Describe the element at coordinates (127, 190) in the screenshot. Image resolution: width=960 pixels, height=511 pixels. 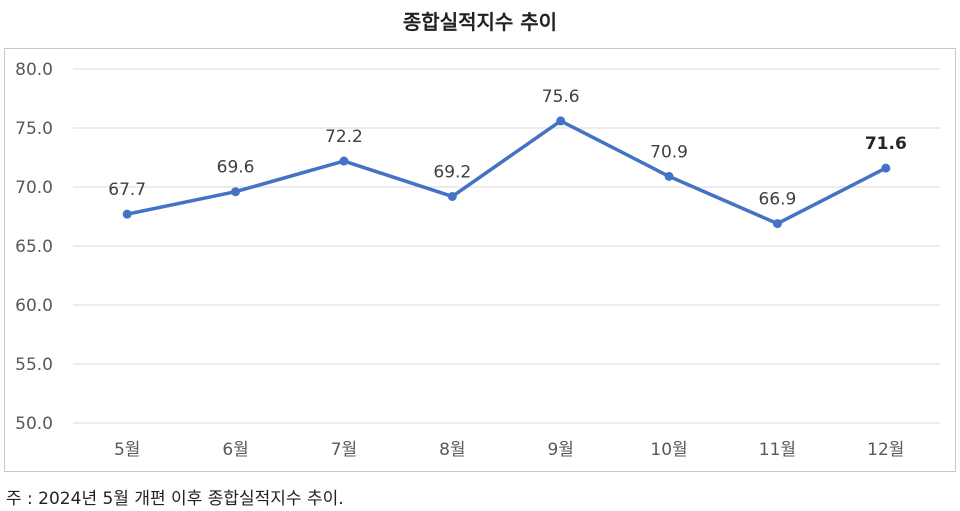
I see `data-label: 67.7` at that location.